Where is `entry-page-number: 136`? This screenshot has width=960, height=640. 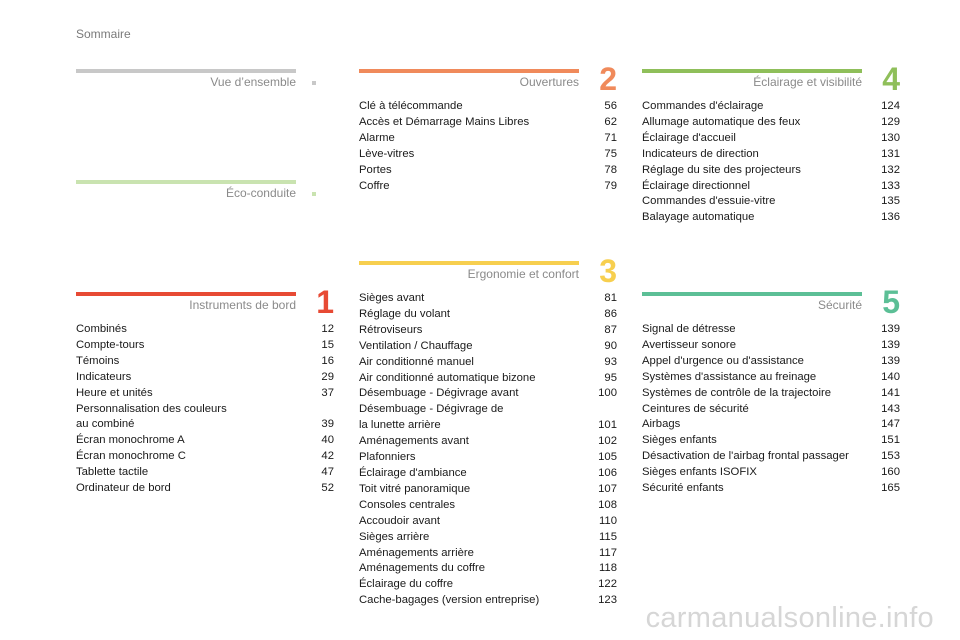
entry-page-number: 136 is located at coordinates (890, 217).